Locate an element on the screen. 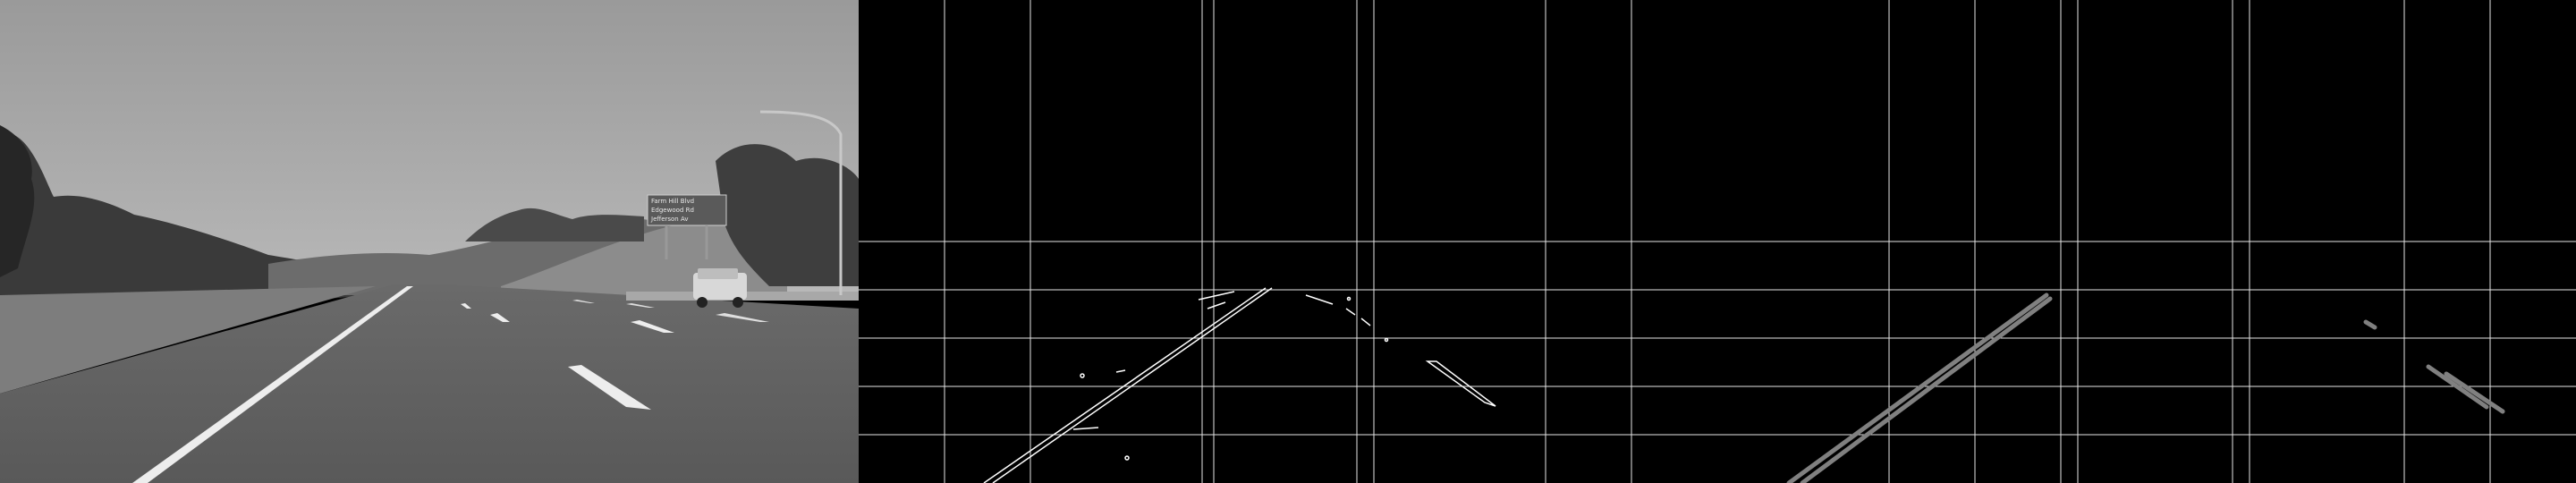 The width and height of the screenshot is (2576, 483). lane-edges is located at coordinates (1239, 385).